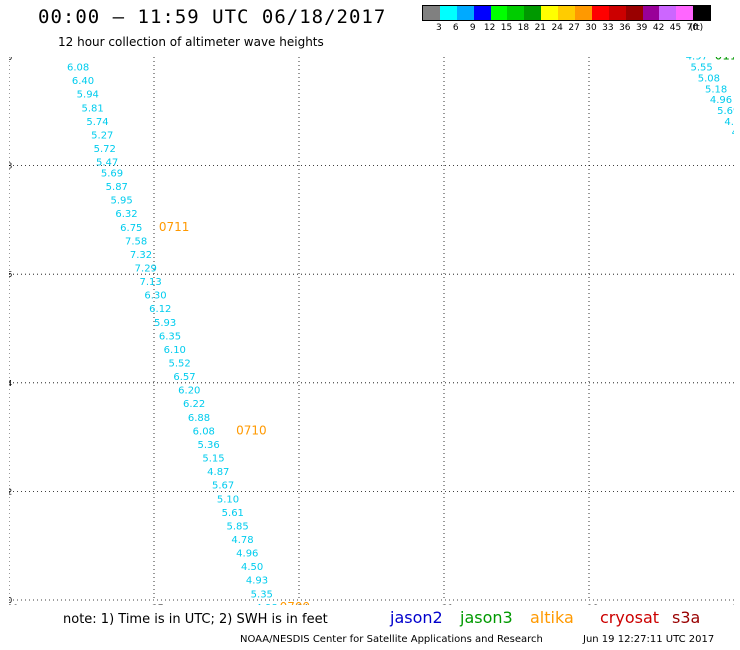  What do you see at coordinates (10, 274) in the screenshot?
I see `lat-tick-label: 46` at bounding box center [10, 274].